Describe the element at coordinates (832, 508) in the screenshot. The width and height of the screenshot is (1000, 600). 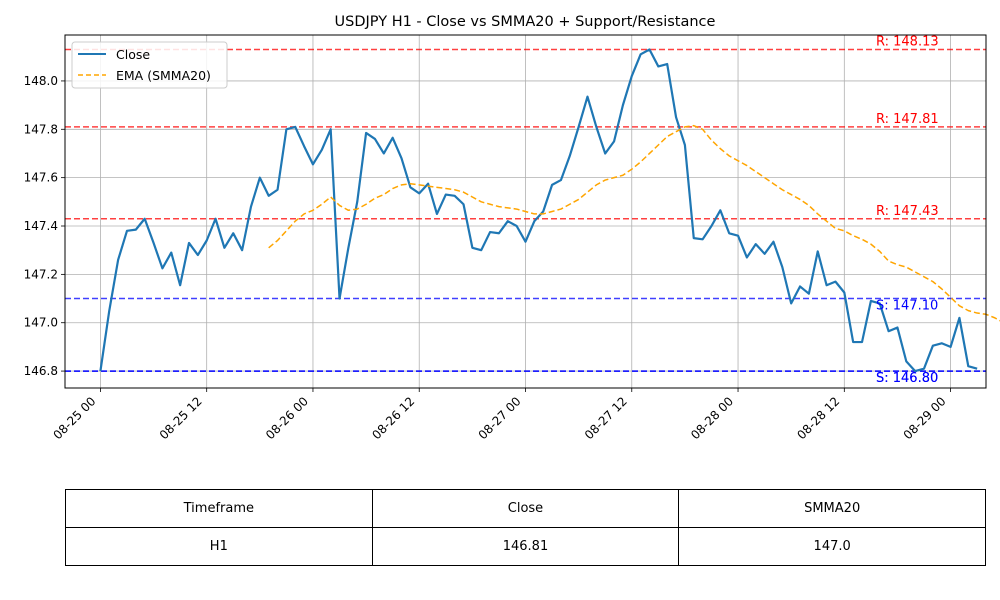
I see `table-header-cell: SMMA20` at that location.